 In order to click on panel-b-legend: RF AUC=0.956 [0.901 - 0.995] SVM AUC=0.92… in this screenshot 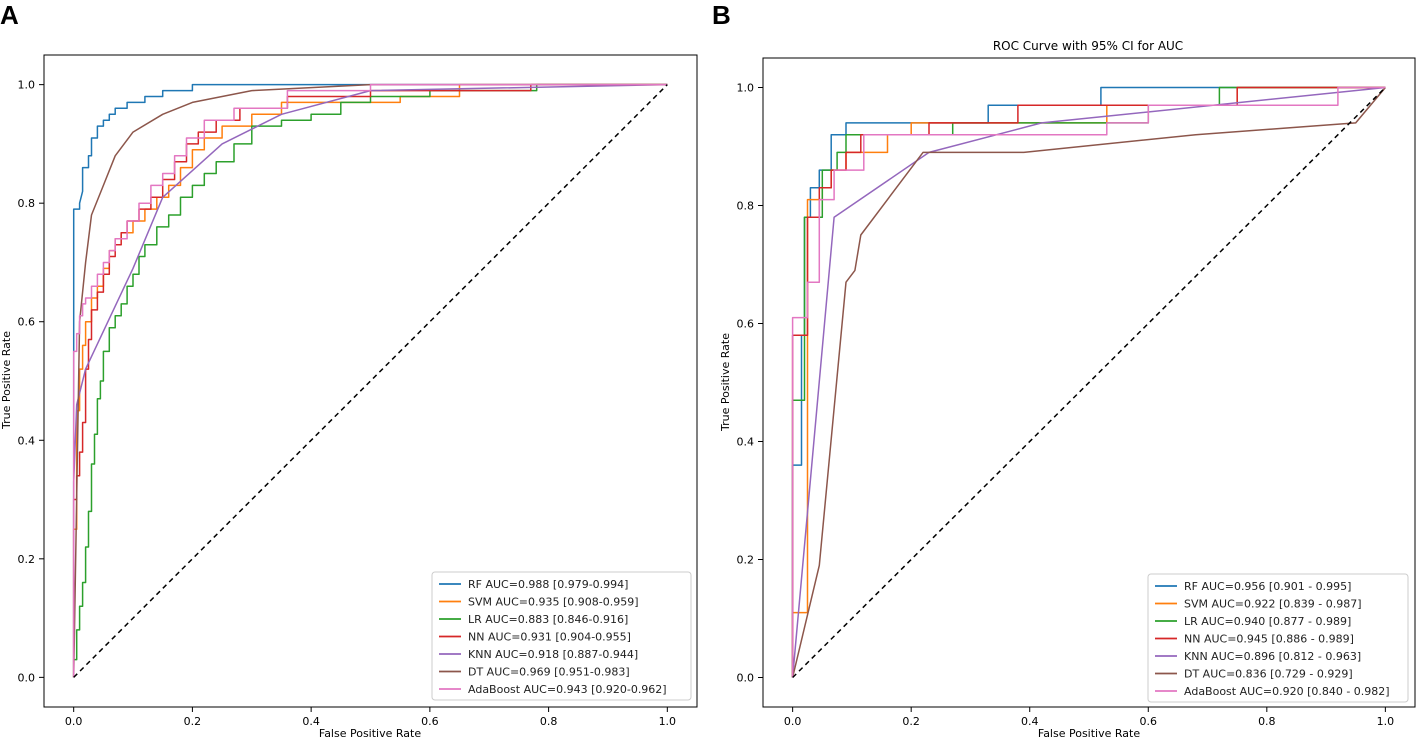, I will do `click(1278, 638)`.